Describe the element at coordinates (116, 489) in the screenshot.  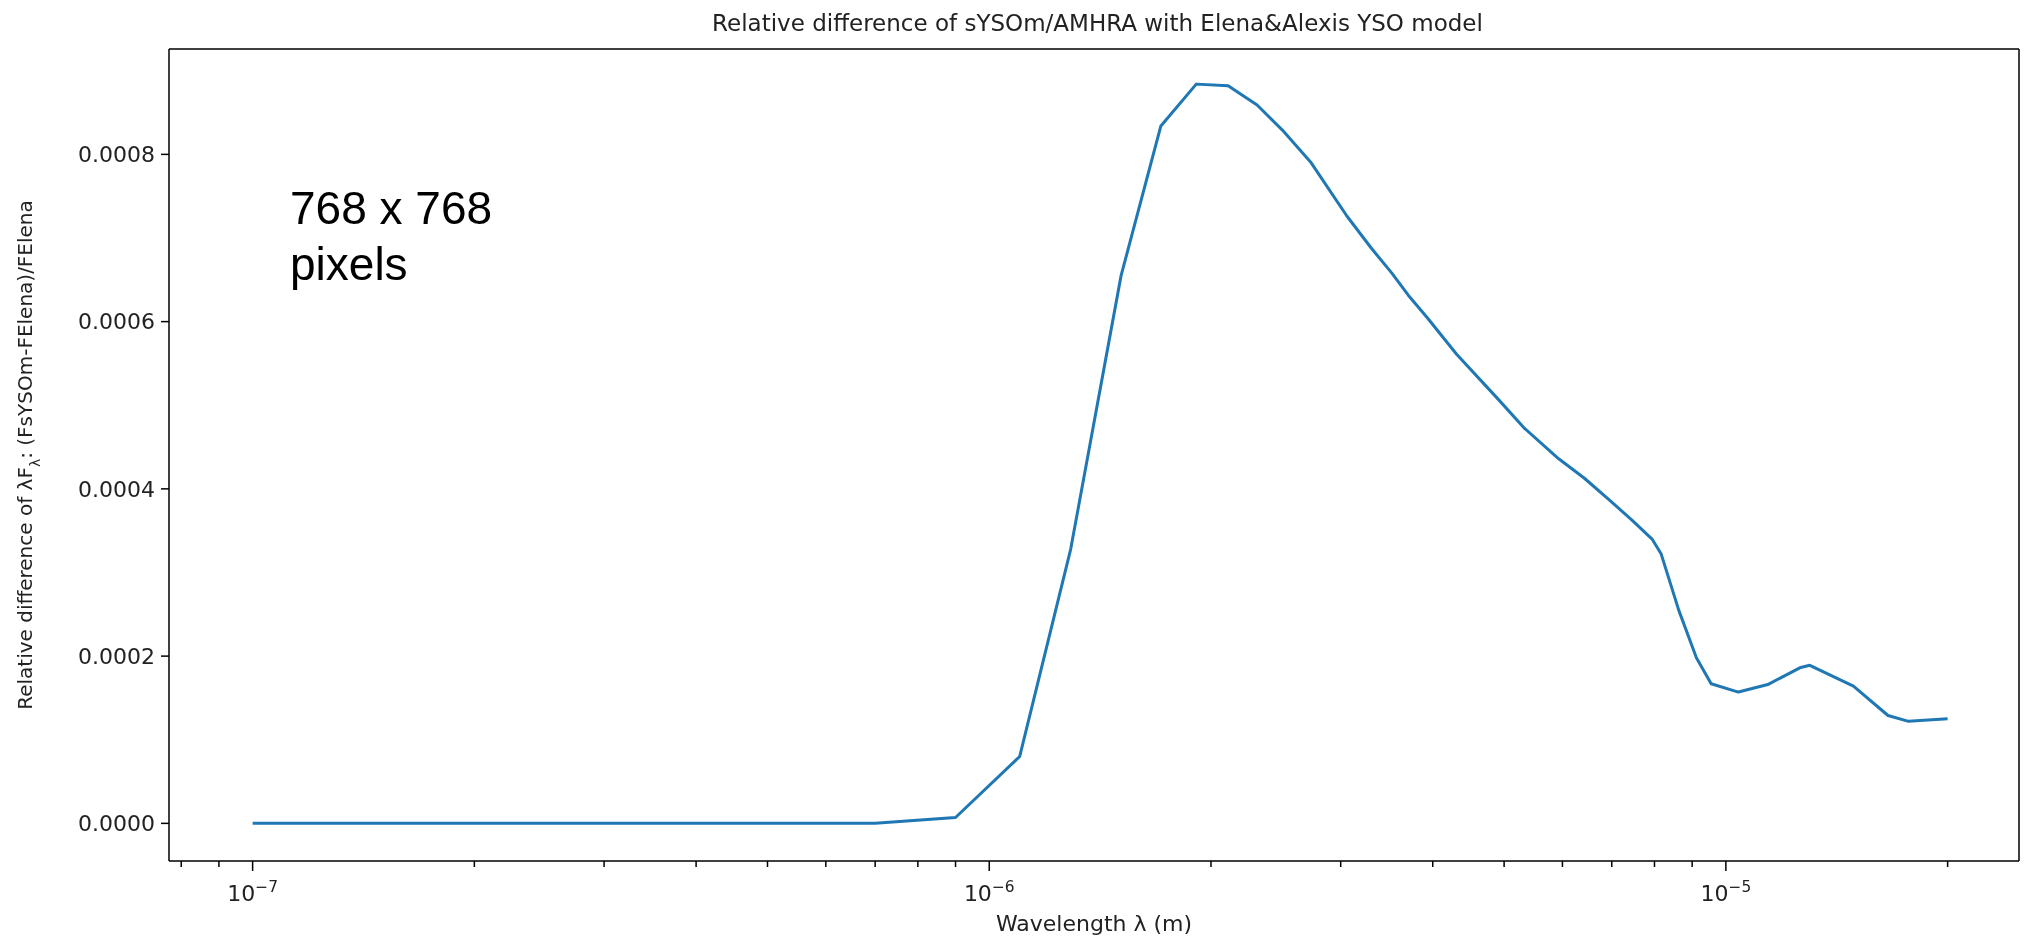
I see `y-tick-label: 0.0004` at that location.